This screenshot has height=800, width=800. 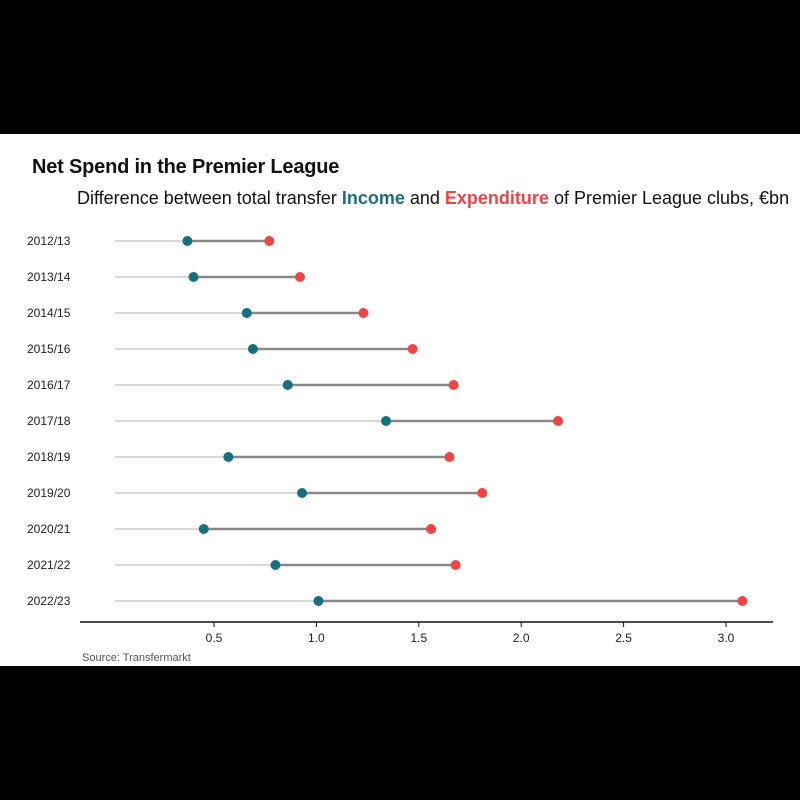 What do you see at coordinates (669, 198) in the screenshot?
I see `subtitle-text-post: of Premier League clubs, €bn` at bounding box center [669, 198].